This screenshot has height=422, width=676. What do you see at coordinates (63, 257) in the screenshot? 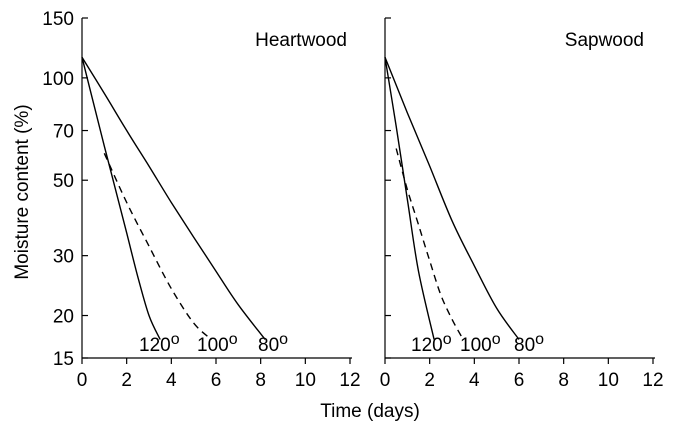
I see `y-tick-label: 30` at bounding box center [63, 257].